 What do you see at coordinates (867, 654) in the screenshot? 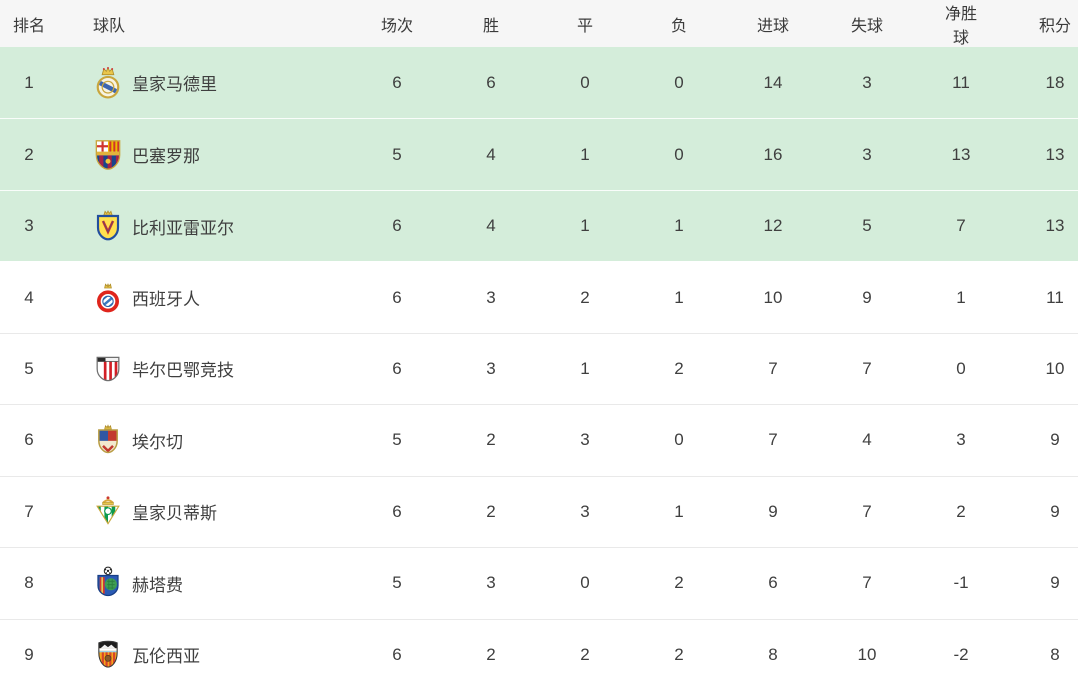
I see `stat-goals_against: 10` at bounding box center [867, 654].